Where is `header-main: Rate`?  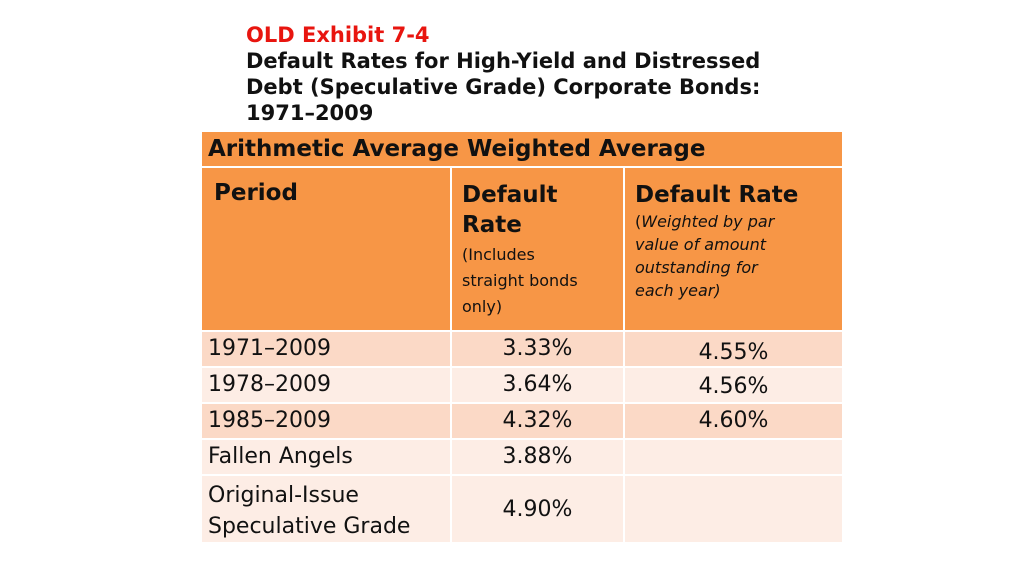
header-main: Rate is located at coordinates (492, 225).